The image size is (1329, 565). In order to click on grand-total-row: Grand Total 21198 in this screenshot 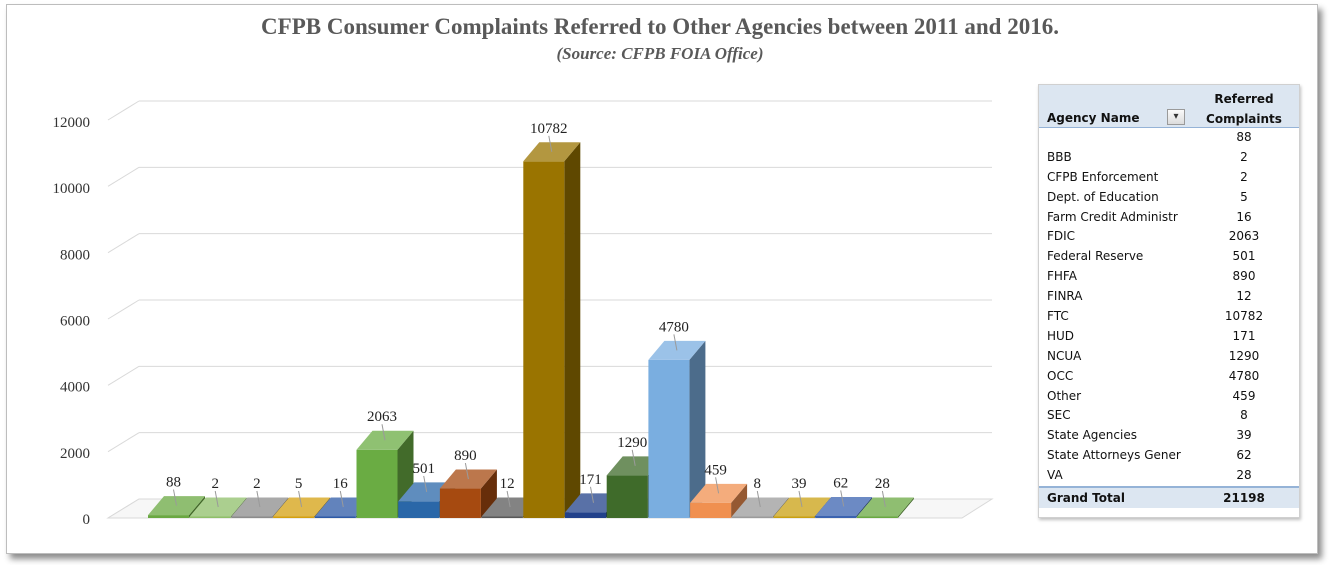, I will do `click(1169, 497)`.